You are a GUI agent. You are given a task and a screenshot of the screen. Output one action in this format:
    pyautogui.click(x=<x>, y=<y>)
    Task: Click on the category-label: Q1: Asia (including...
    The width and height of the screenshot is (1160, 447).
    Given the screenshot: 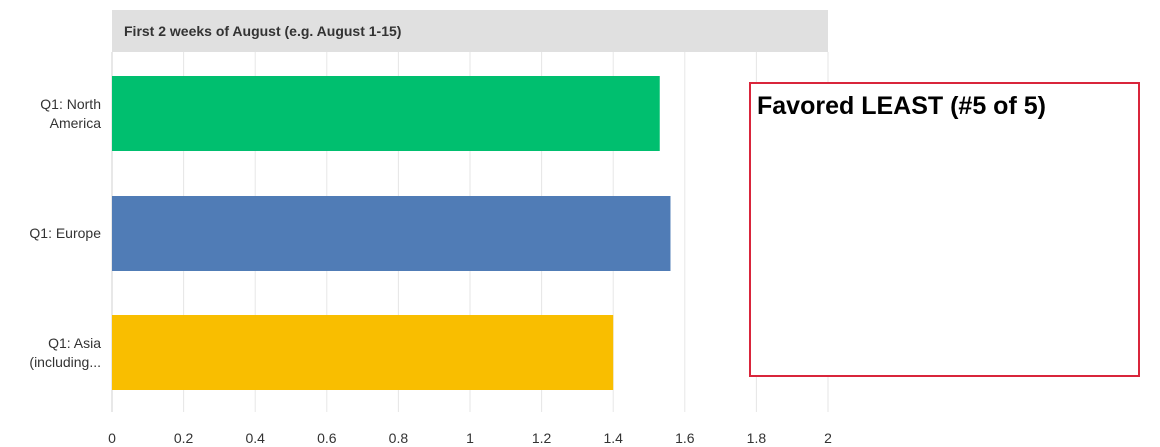 What is the action you would take?
    pyautogui.click(x=65, y=352)
    